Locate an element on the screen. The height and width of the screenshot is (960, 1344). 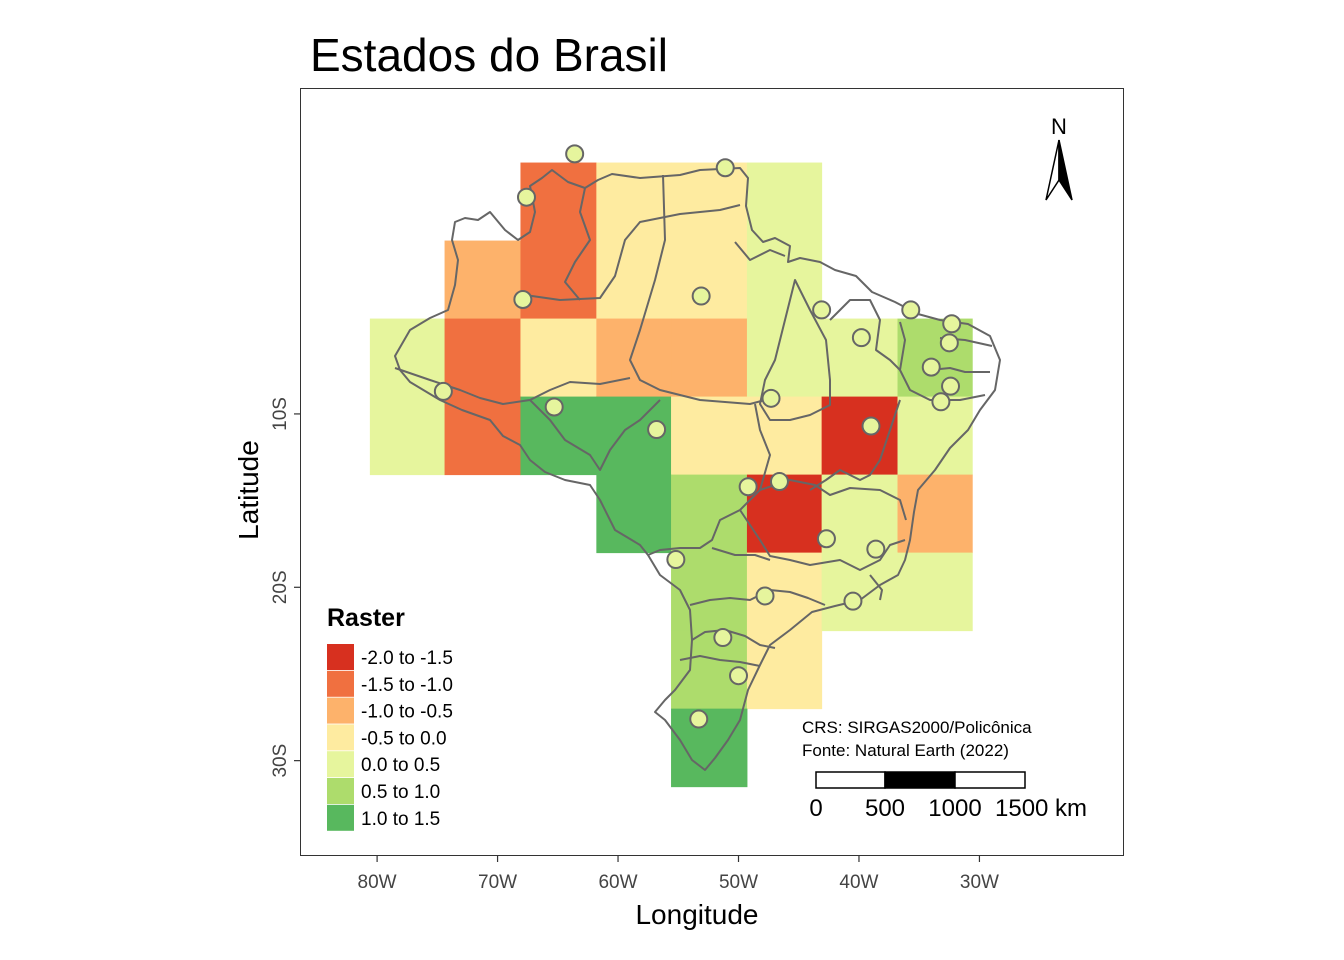
y-tick-label: 20S is located at coordinates (280, 587).